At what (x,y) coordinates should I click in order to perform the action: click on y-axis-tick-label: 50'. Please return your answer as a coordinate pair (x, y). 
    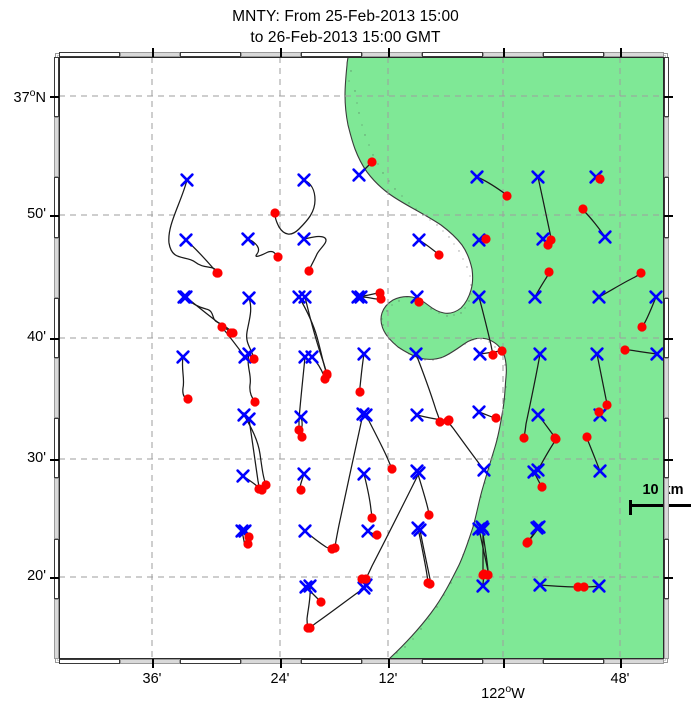
    Looking at the image, I should click on (36, 214).